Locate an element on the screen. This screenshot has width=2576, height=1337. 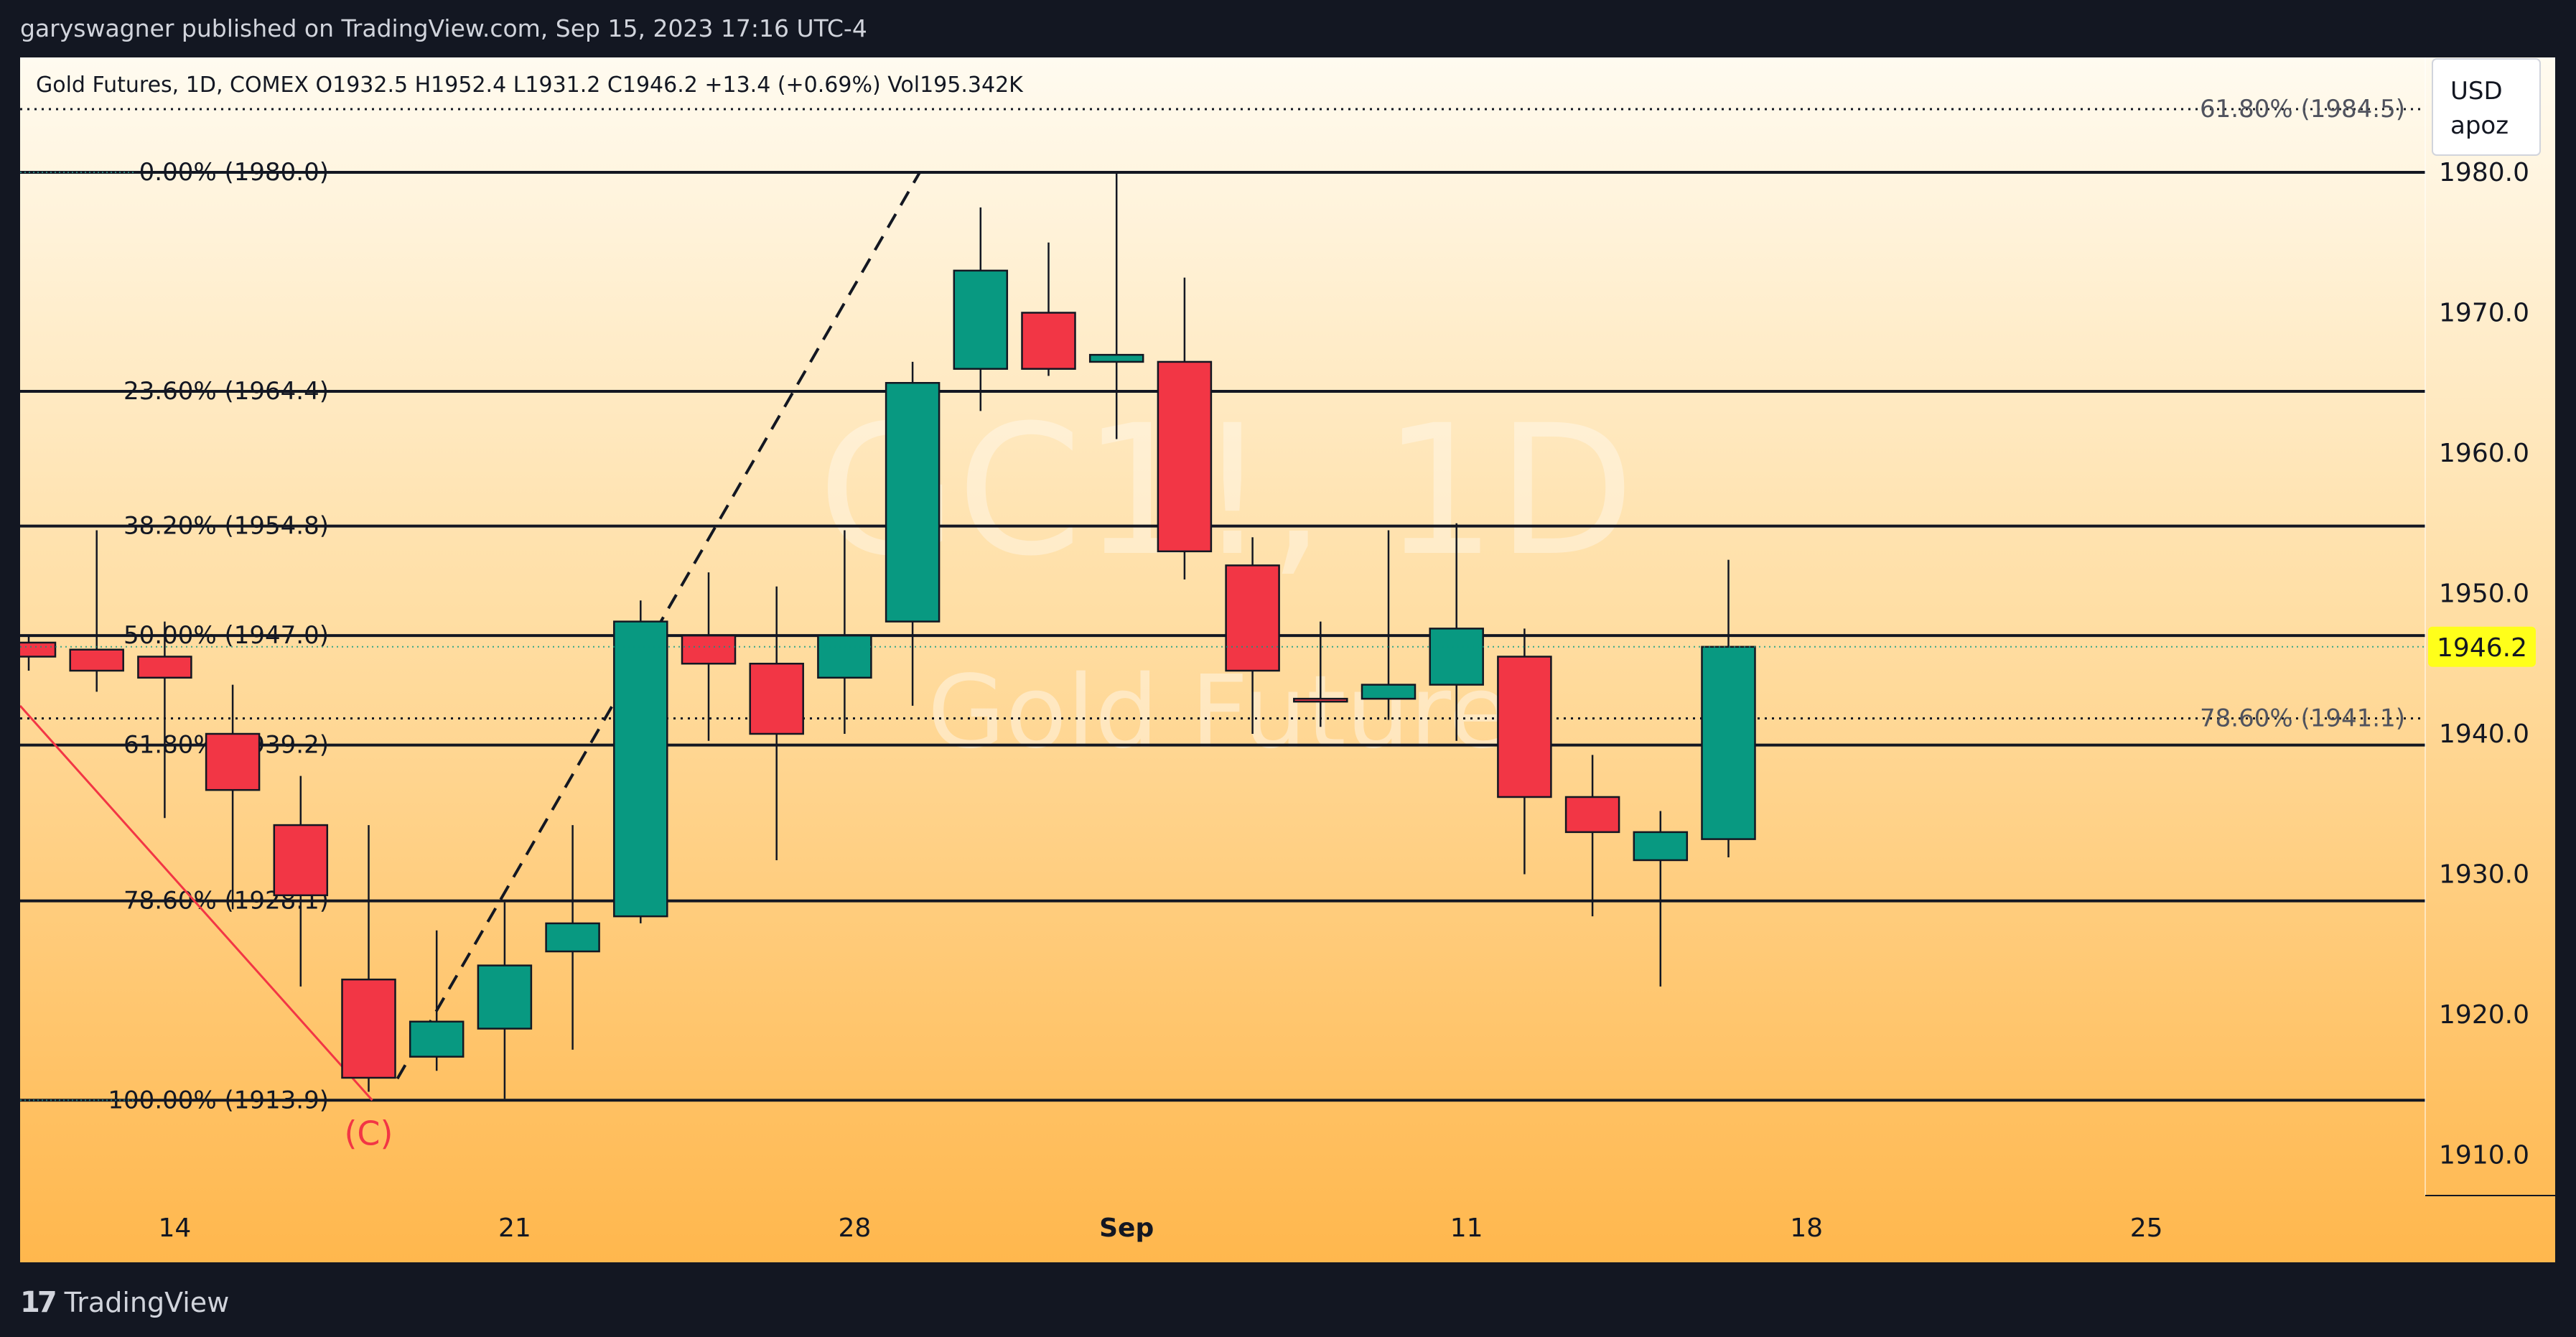
y-tick-label-0: 1910.0 is located at coordinates (2484, 1156).